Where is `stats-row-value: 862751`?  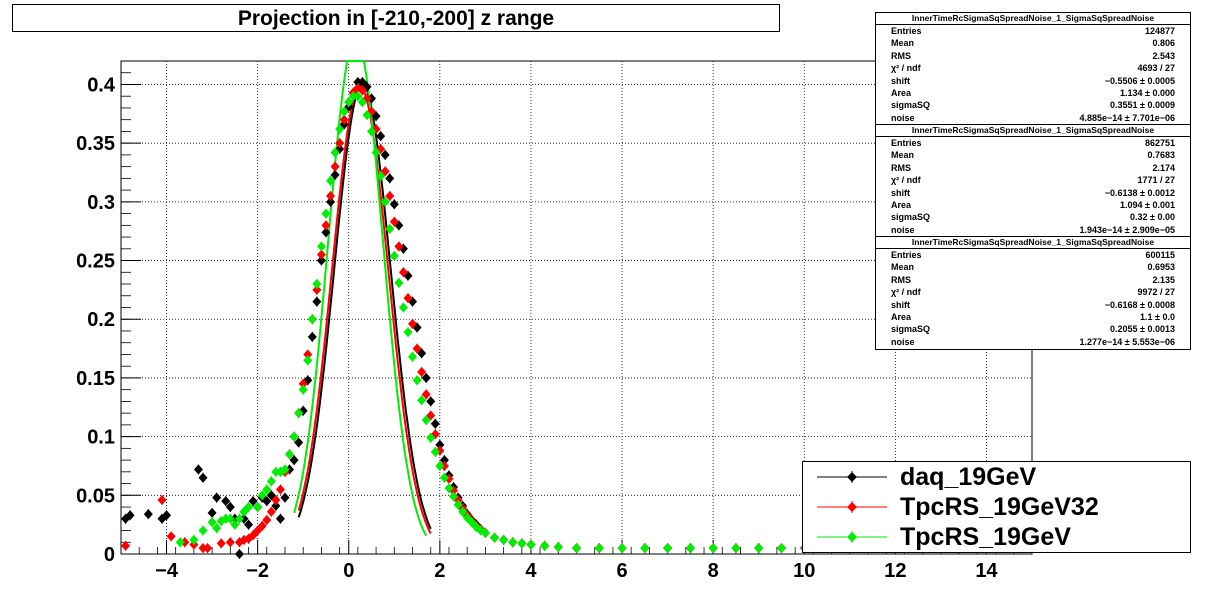 stats-row-value: 862751 is located at coordinates (1159, 143).